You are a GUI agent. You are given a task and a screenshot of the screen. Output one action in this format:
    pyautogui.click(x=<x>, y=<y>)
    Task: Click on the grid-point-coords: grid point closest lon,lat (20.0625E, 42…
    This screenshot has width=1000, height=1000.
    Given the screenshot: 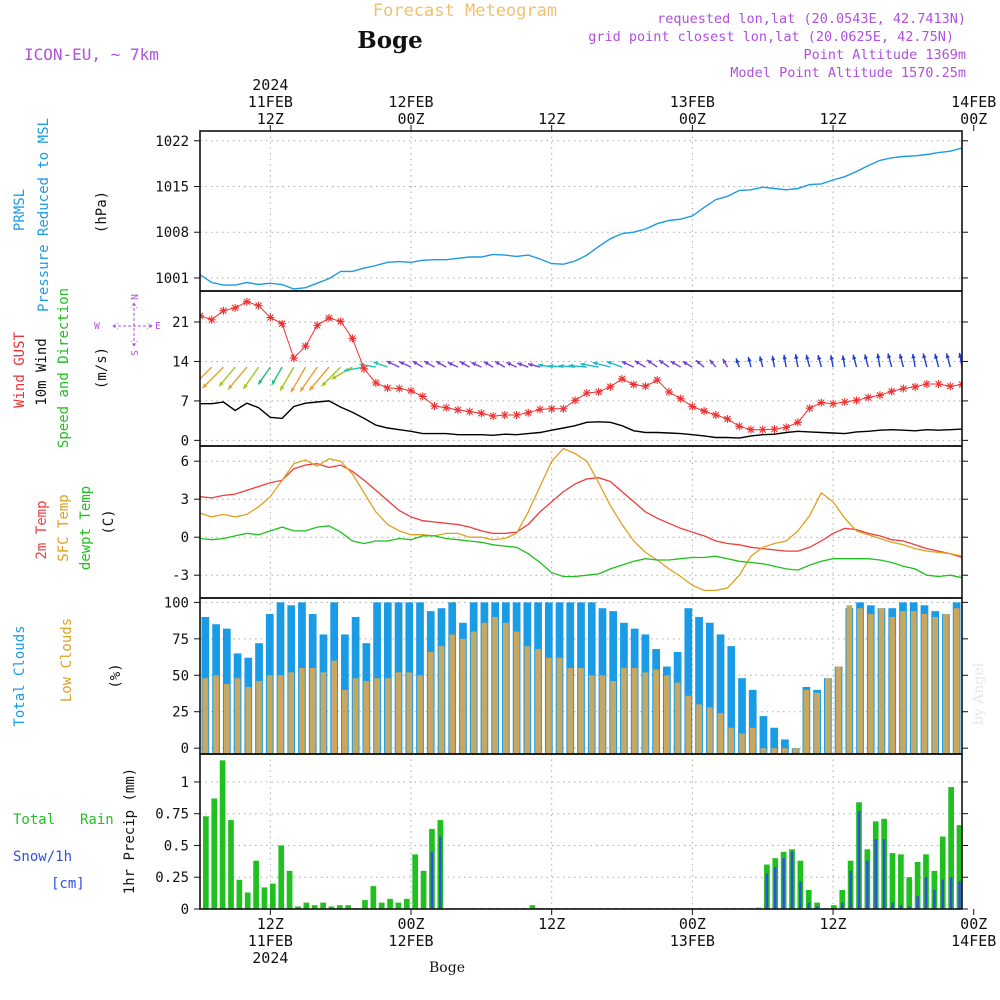 What is the action you would take?
    pyautogui.click(x=771, y=37)
    